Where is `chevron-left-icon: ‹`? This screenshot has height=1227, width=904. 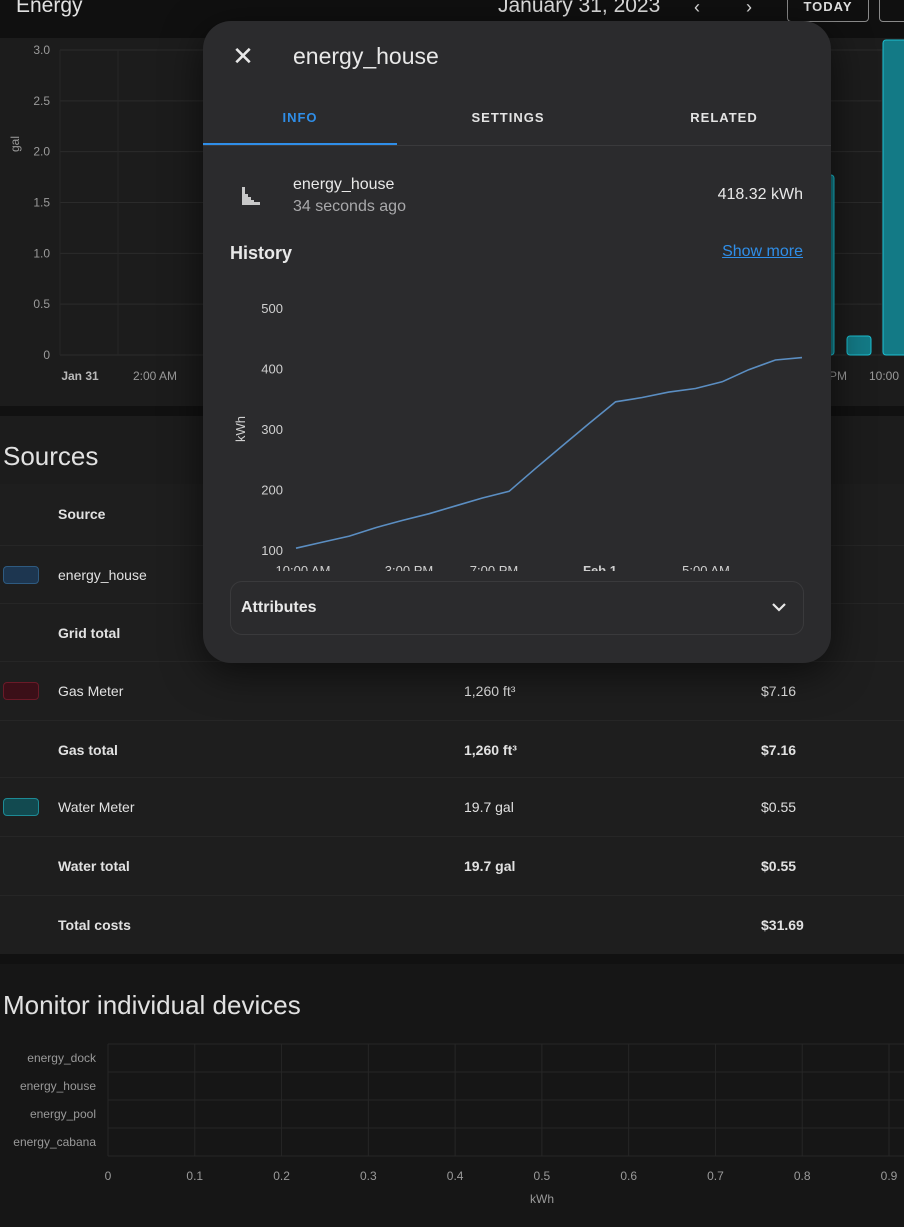 chevron-left-icon: ‹ is located at coordinates (697, 8).